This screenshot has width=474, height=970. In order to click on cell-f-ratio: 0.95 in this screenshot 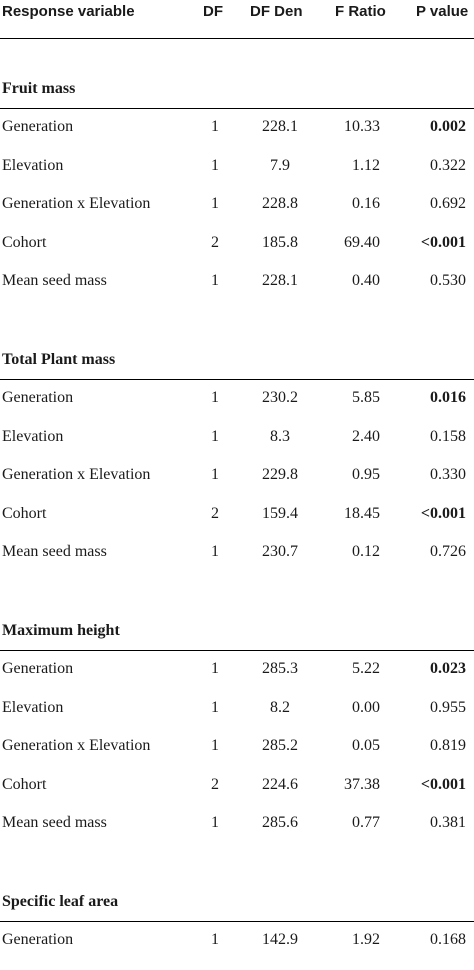, I will do `click(366, 474)`.